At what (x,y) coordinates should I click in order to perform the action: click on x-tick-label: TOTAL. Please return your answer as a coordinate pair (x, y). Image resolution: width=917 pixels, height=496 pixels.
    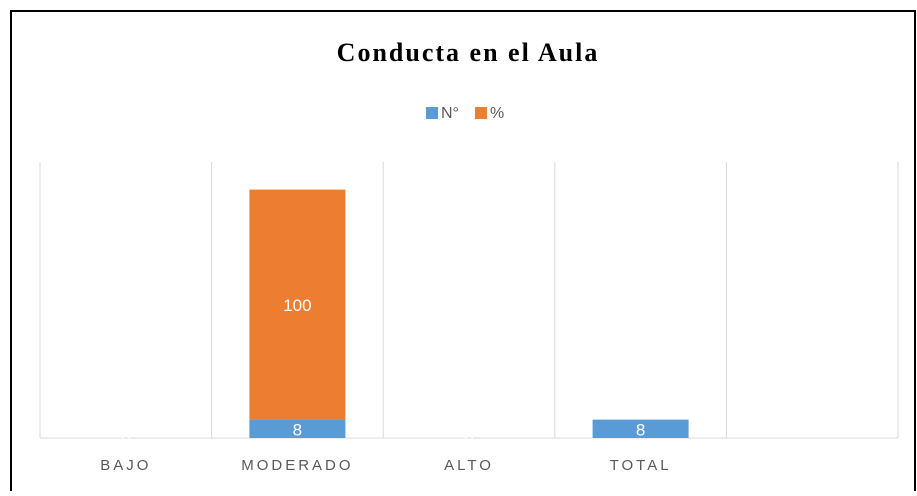
    Looking at the image, I should click on (641, 465).